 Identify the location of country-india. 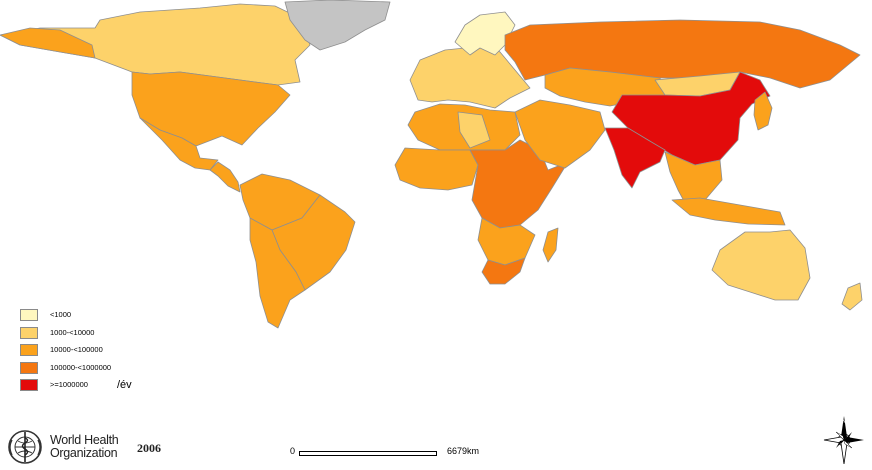
(635, 158).